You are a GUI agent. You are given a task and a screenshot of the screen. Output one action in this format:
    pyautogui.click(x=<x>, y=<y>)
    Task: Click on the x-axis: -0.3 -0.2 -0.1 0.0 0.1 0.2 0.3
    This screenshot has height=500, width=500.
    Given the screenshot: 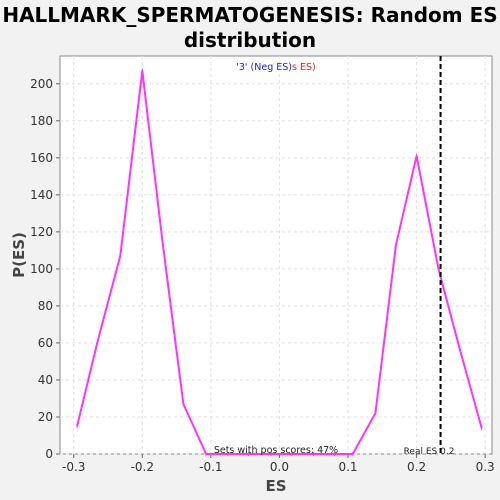 What is the action you would take?
    pyautogui.click(x=278, y=464)
    